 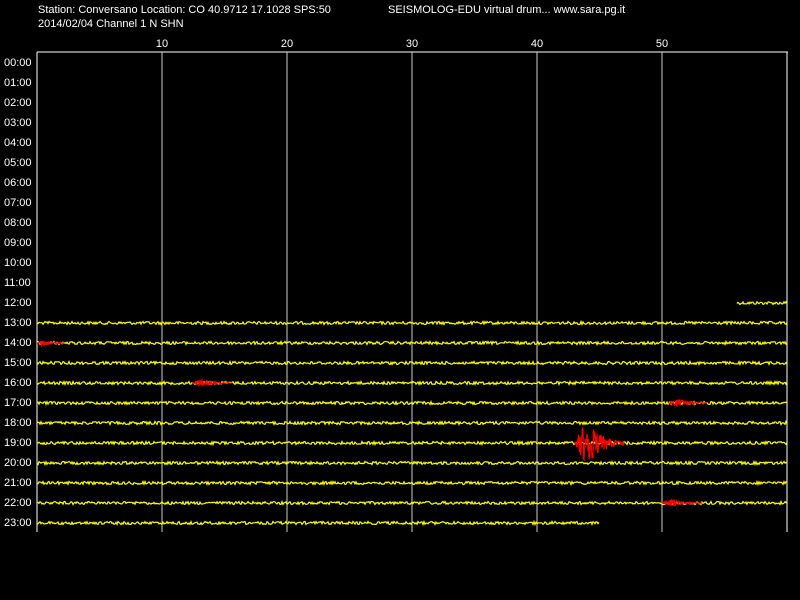 I want to click on hour-label: 00:00, so click(x=18, y=63).